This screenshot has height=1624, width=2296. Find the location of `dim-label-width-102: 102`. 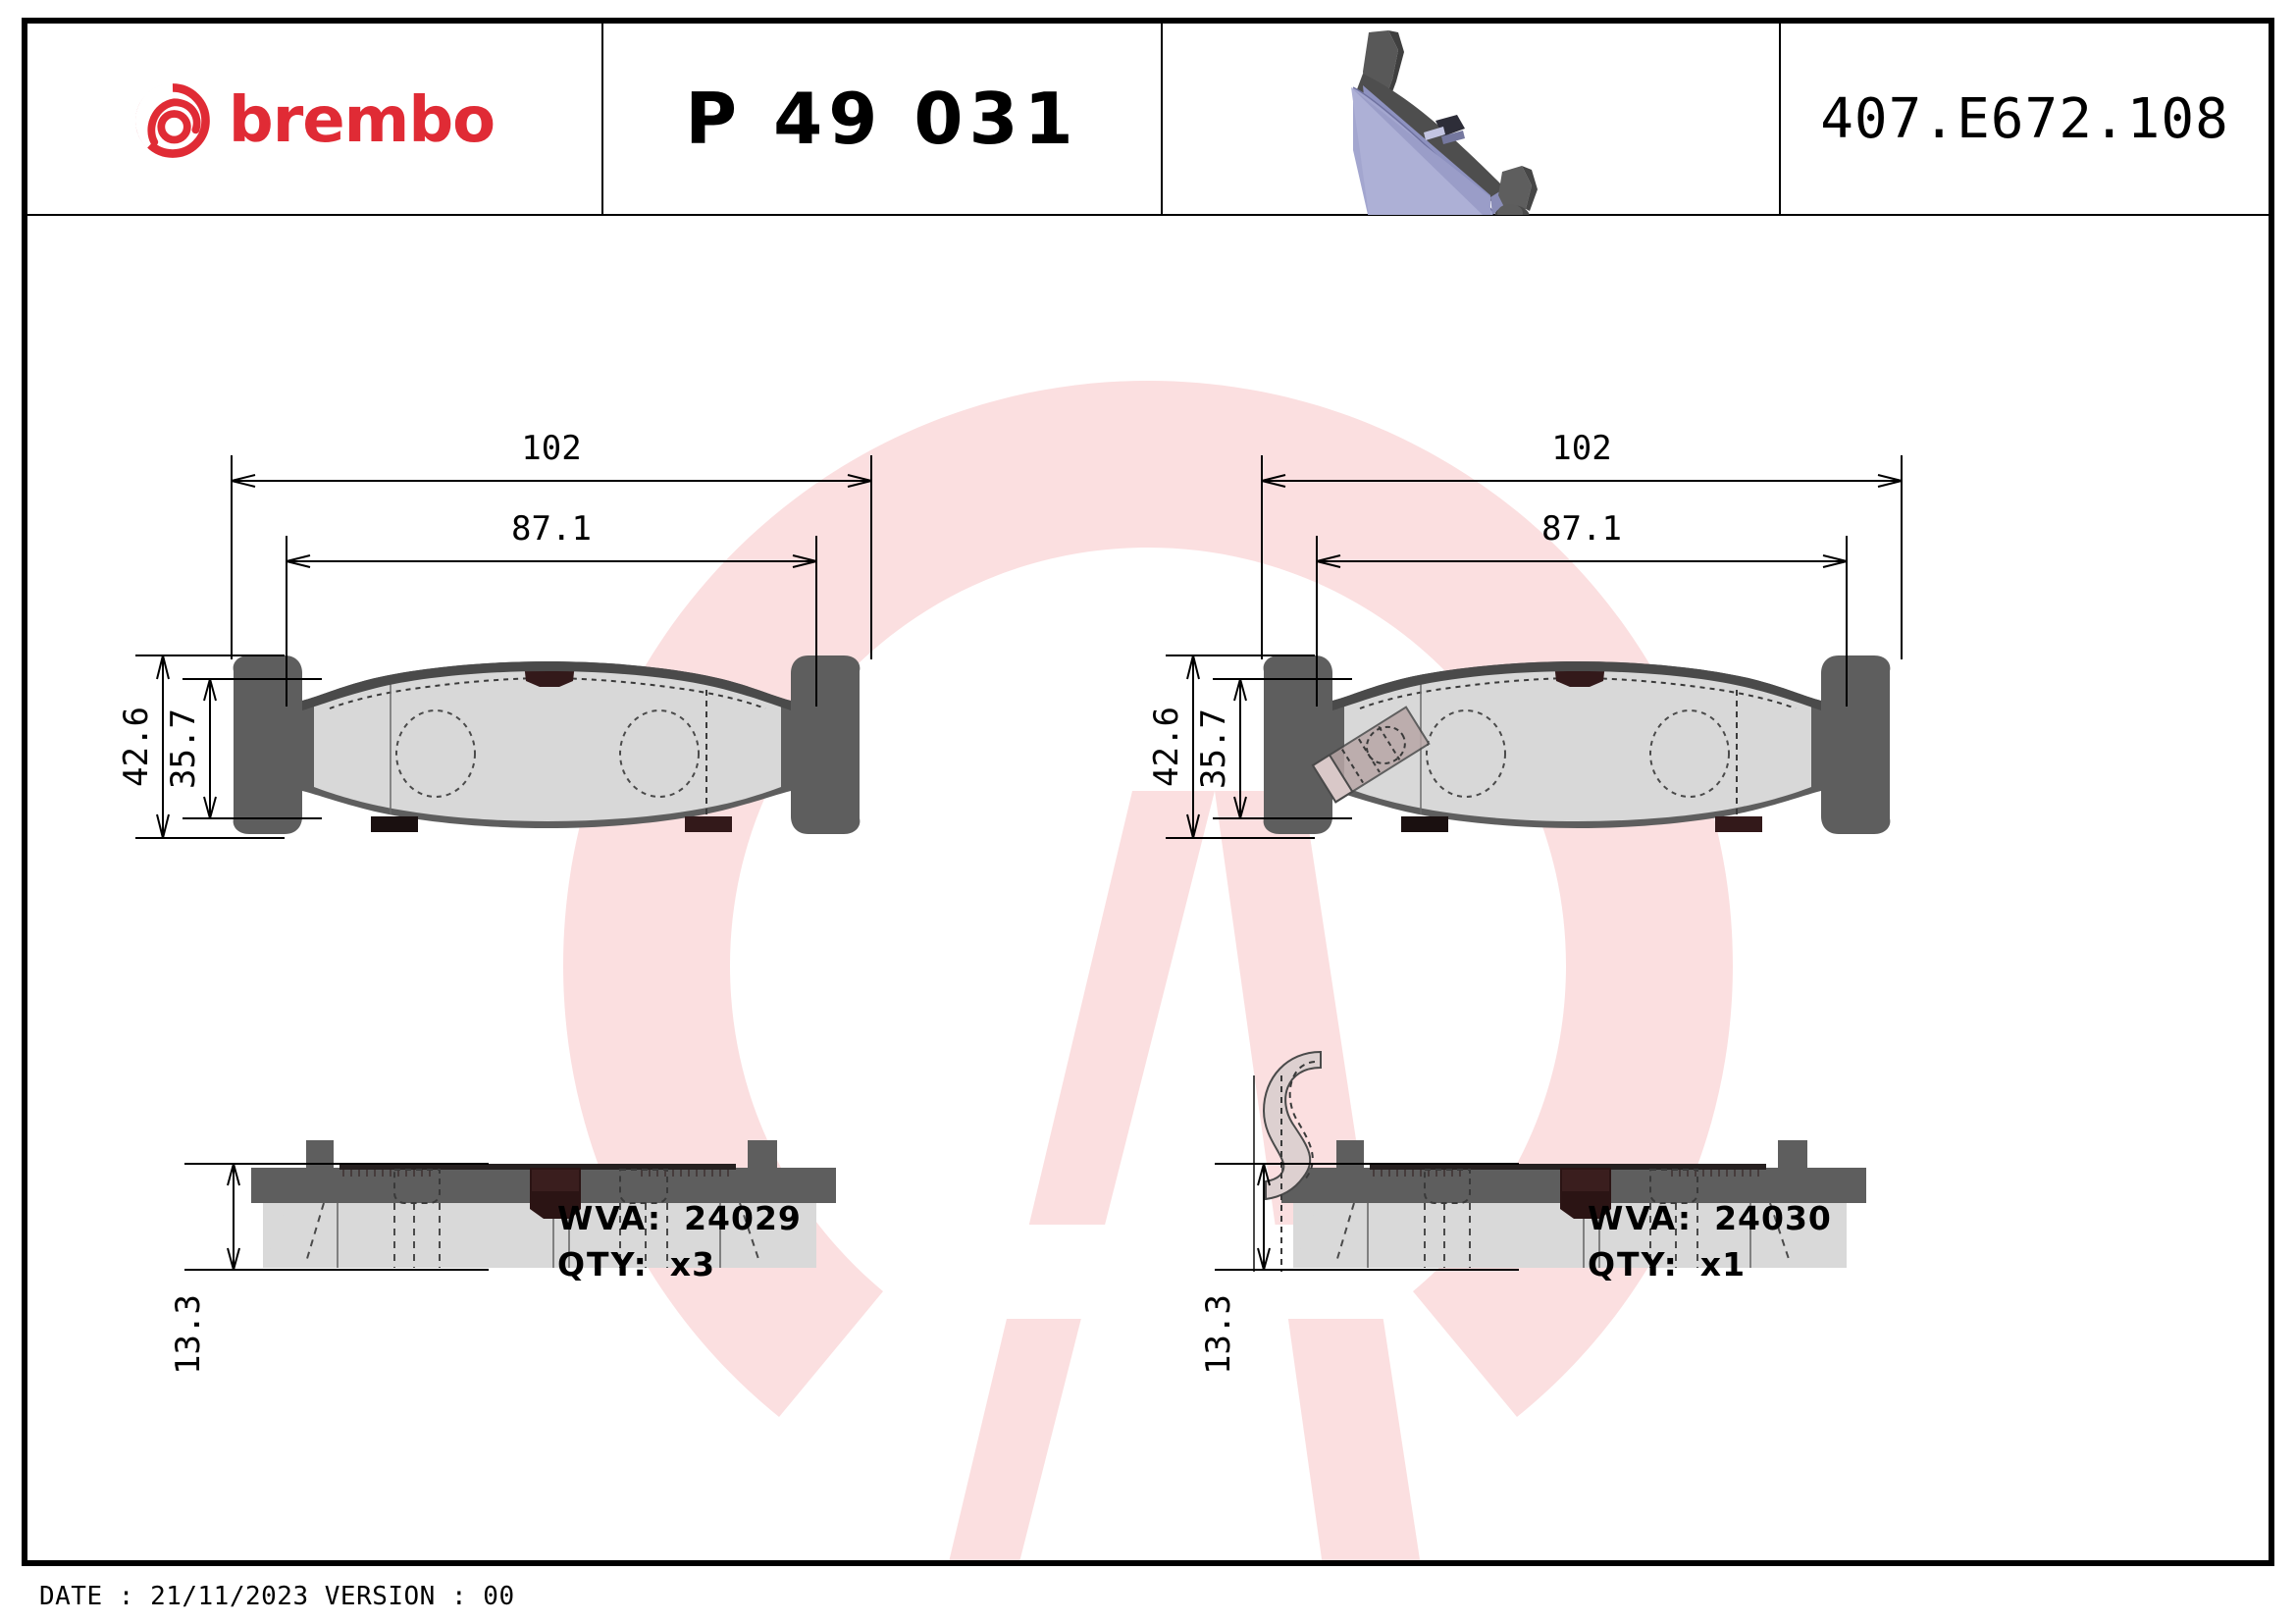

dim-label-width-102: 102 is located at coordinates (551, 448).